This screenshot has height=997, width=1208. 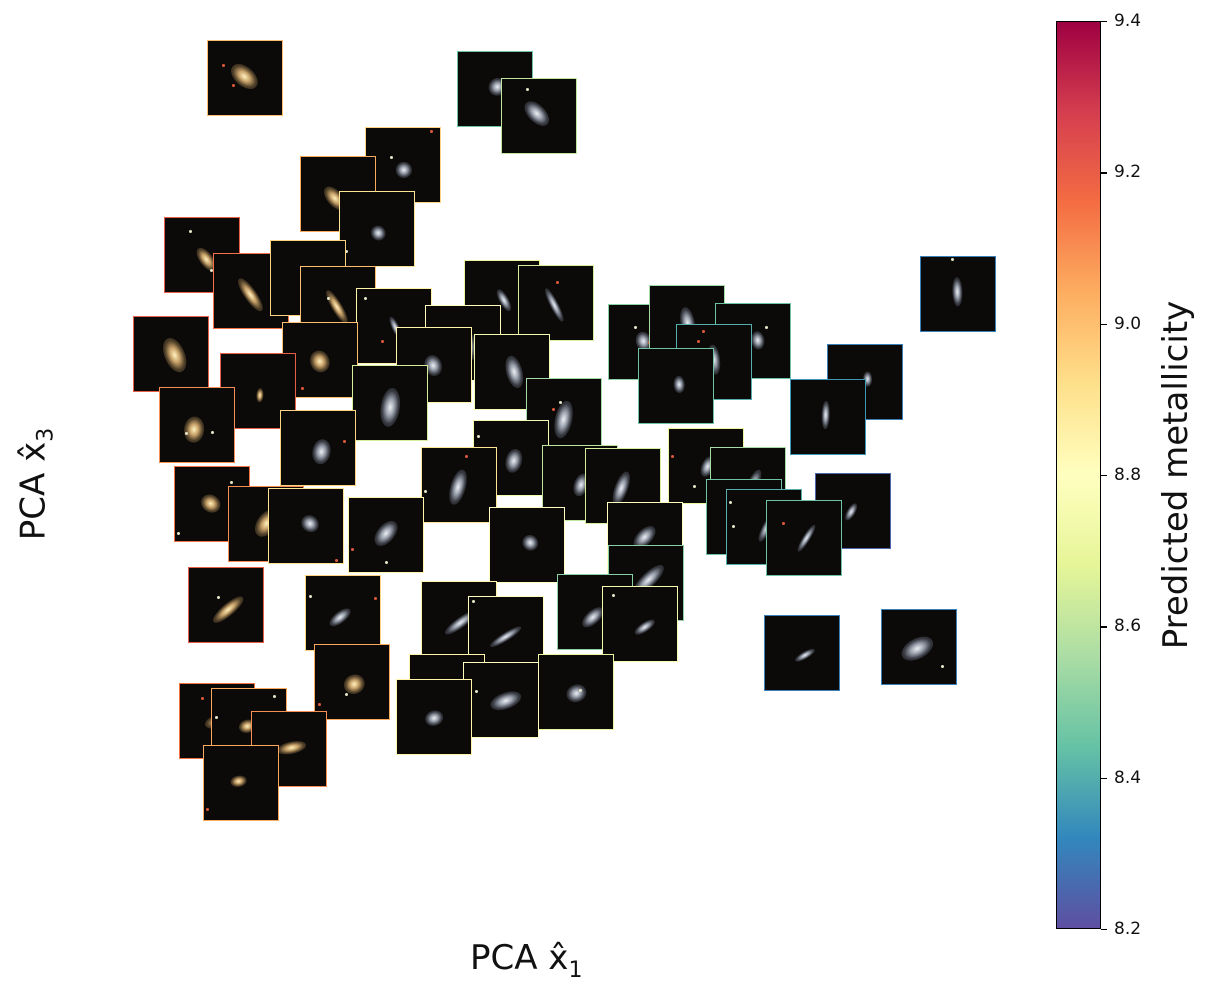 What do you see at coordinates (1128, 777) in the screenshot?
I see `colorbar-tick-label: 8.4` at bounding box center [1128, 777].